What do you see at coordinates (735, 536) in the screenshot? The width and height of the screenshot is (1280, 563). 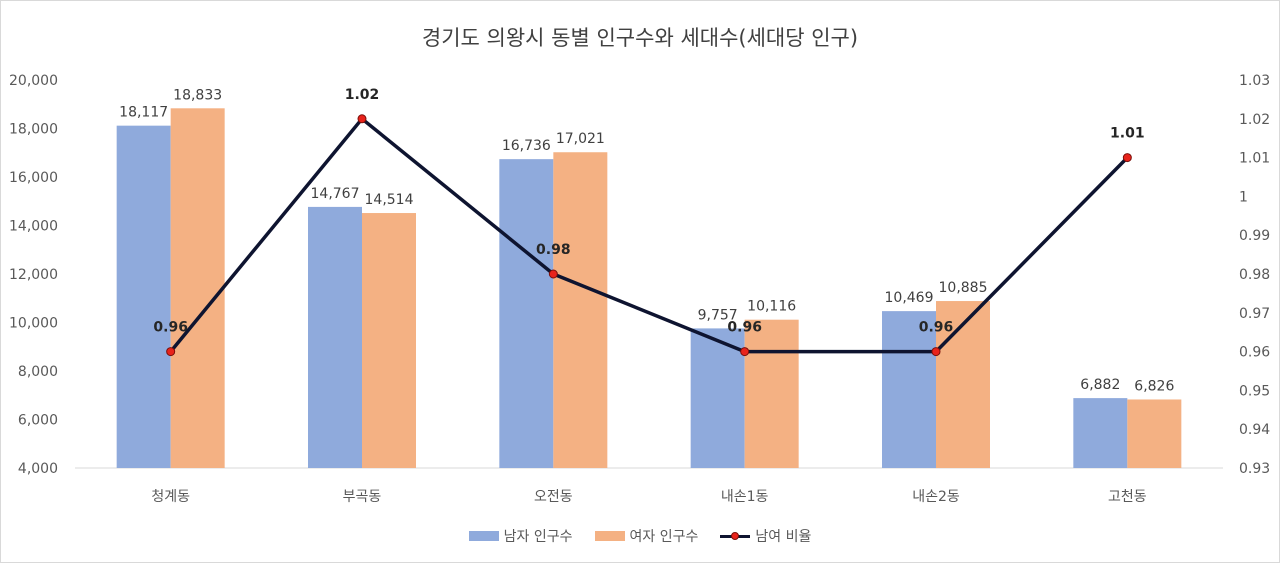 I see `legend-swatch-ratio` at bounding box center [735, 536].